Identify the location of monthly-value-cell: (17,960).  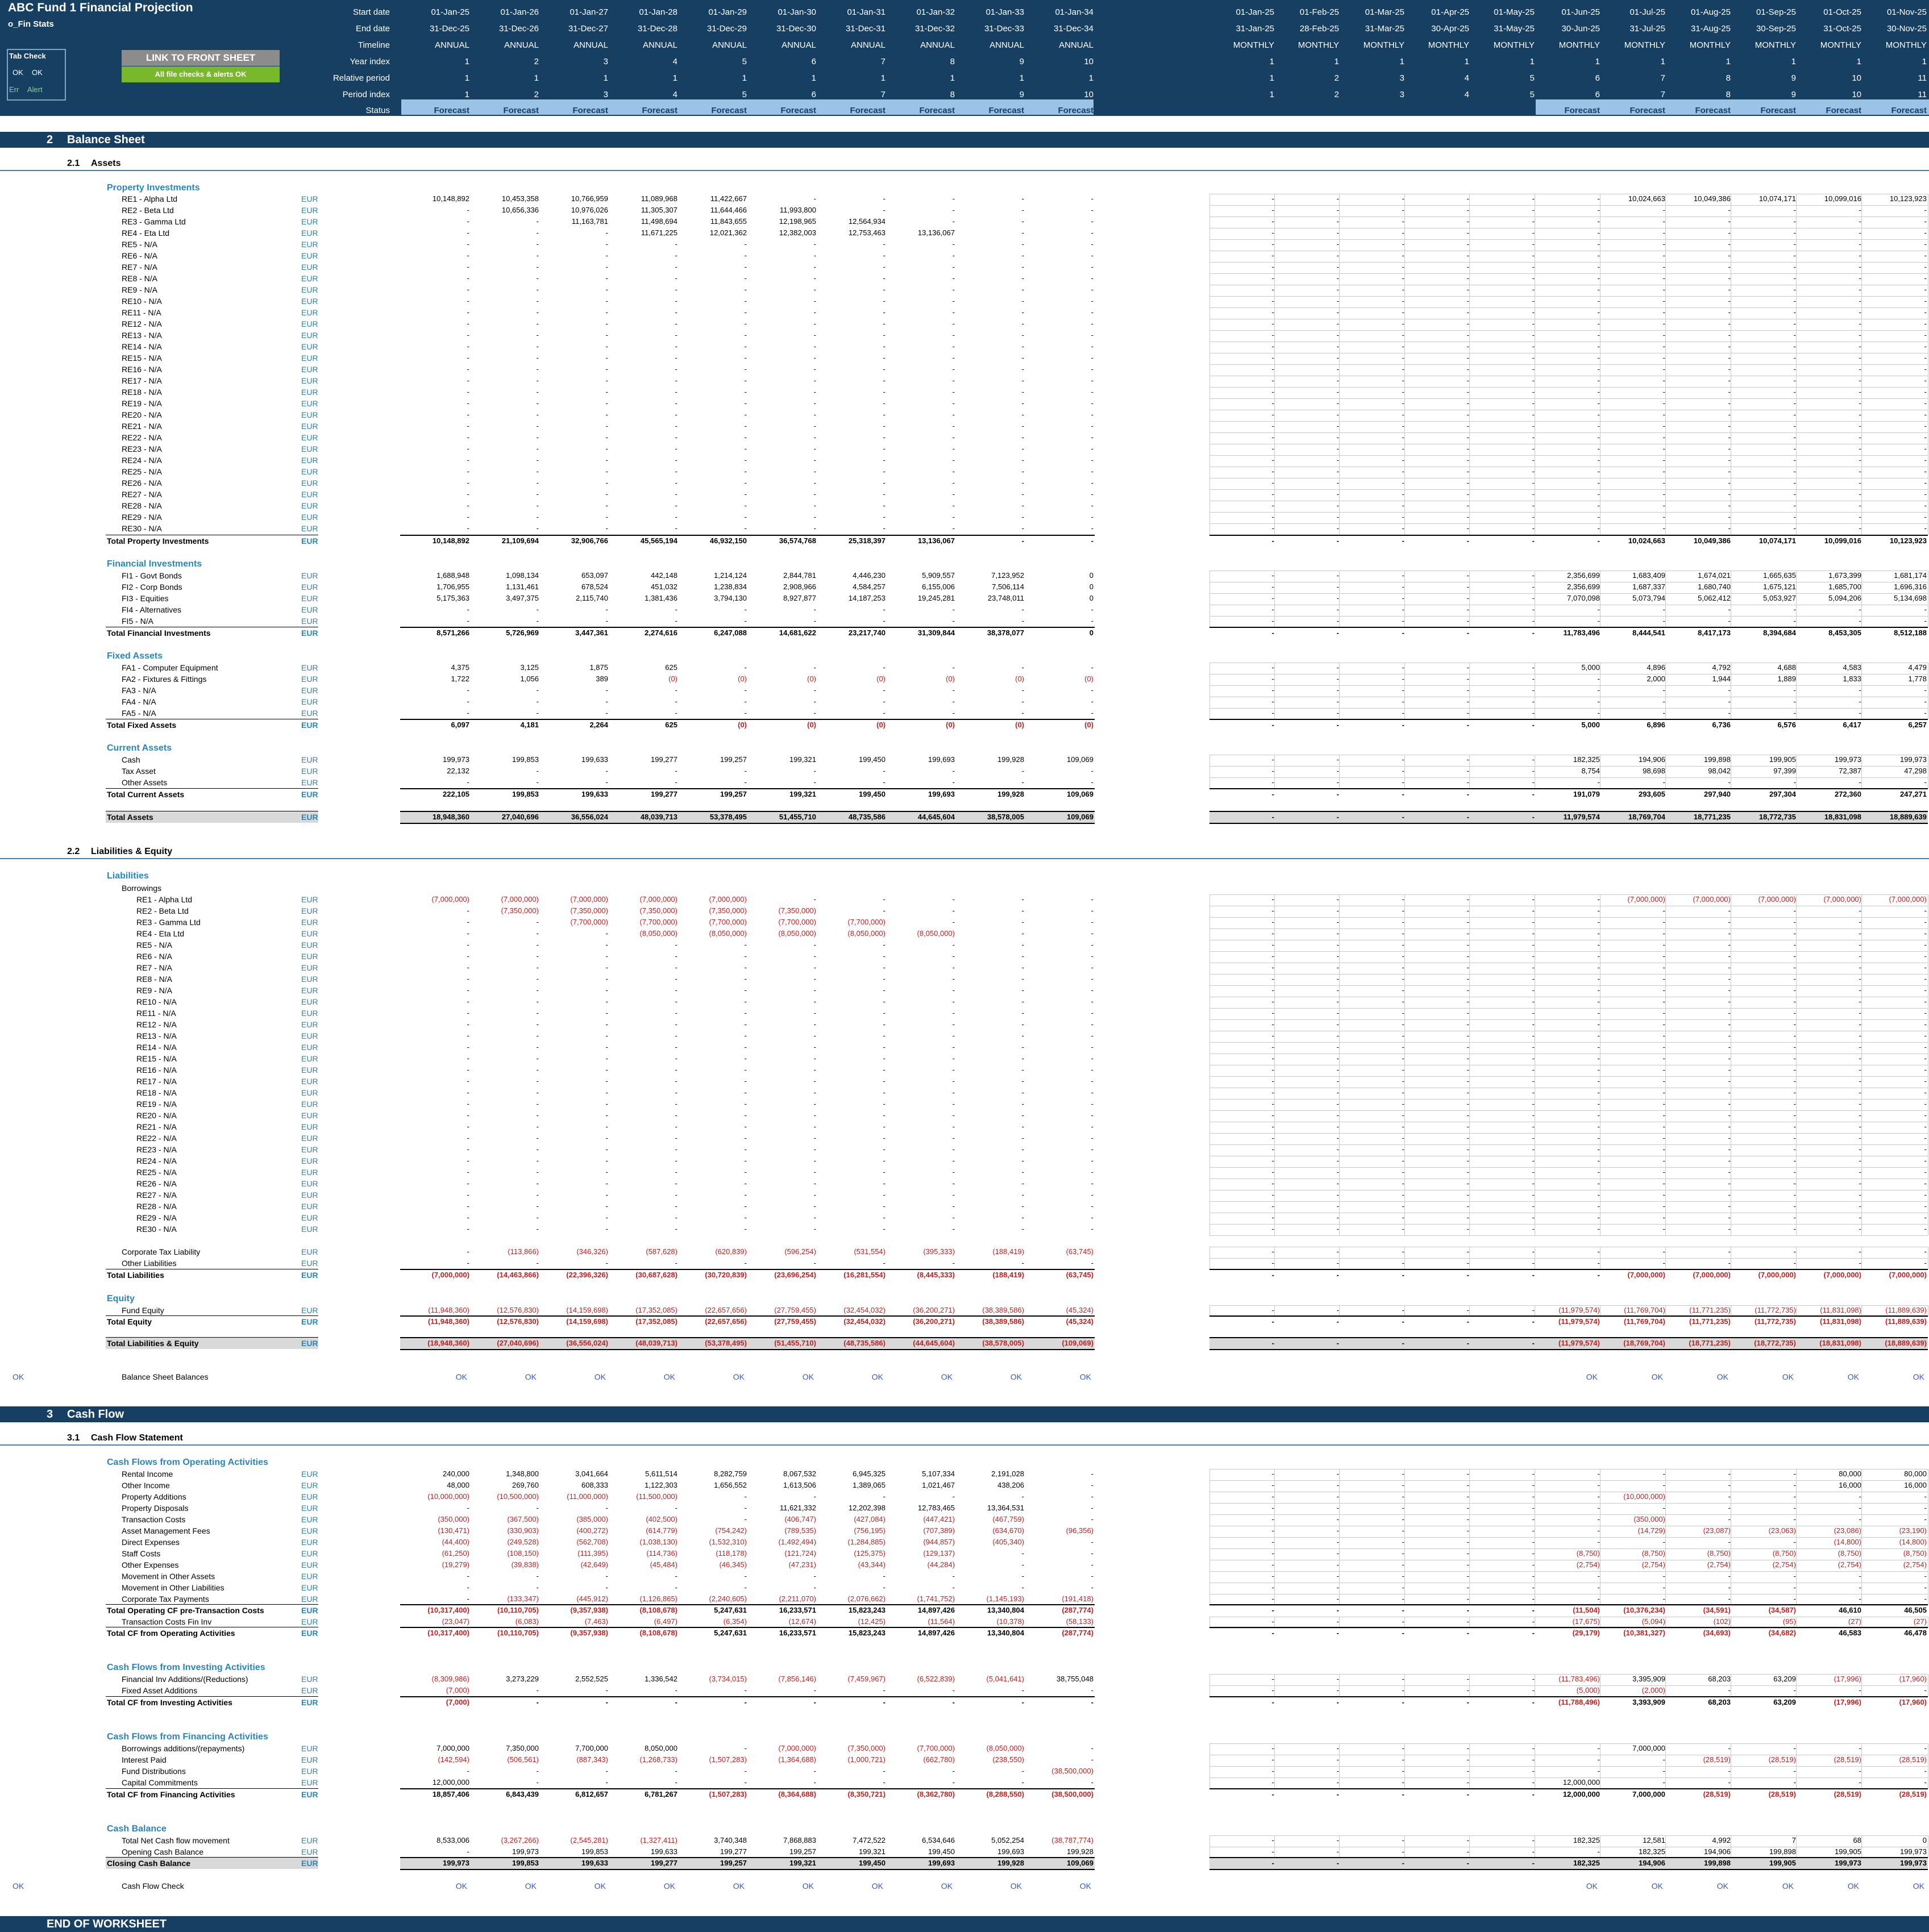
(1913, 1679).